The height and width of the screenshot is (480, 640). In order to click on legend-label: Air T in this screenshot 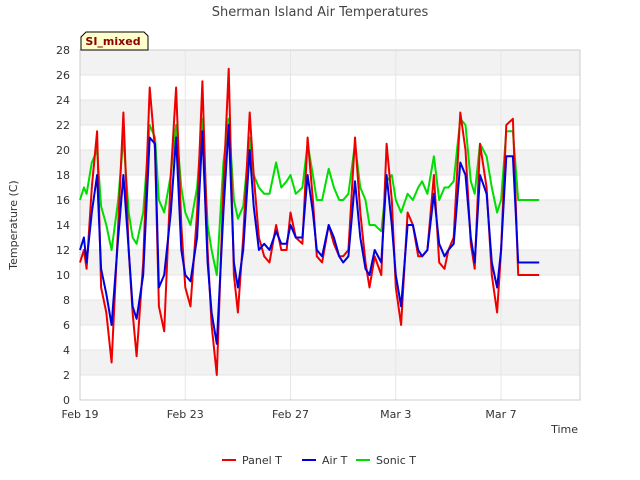, I will do `click(335, 460)`.